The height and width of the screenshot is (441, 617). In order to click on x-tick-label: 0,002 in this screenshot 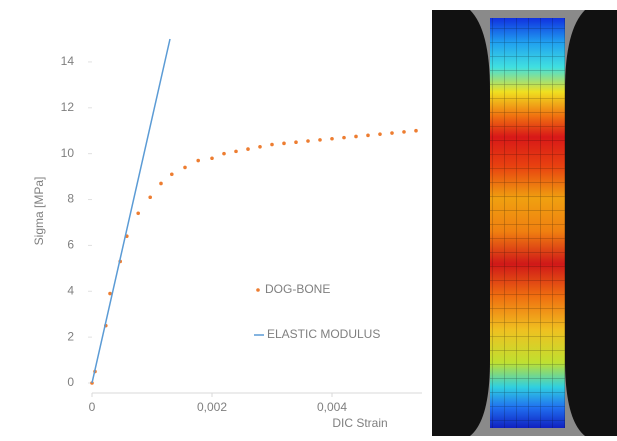, I will do `click(212, 407)`.